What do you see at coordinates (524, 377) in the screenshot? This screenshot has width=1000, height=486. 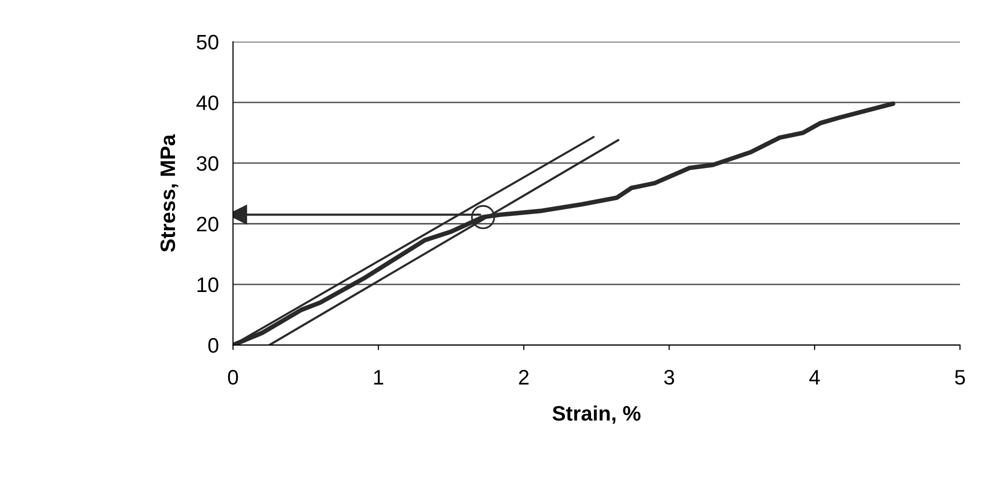 I see `x-tick-label: 2` at bounding box center [524, 377].